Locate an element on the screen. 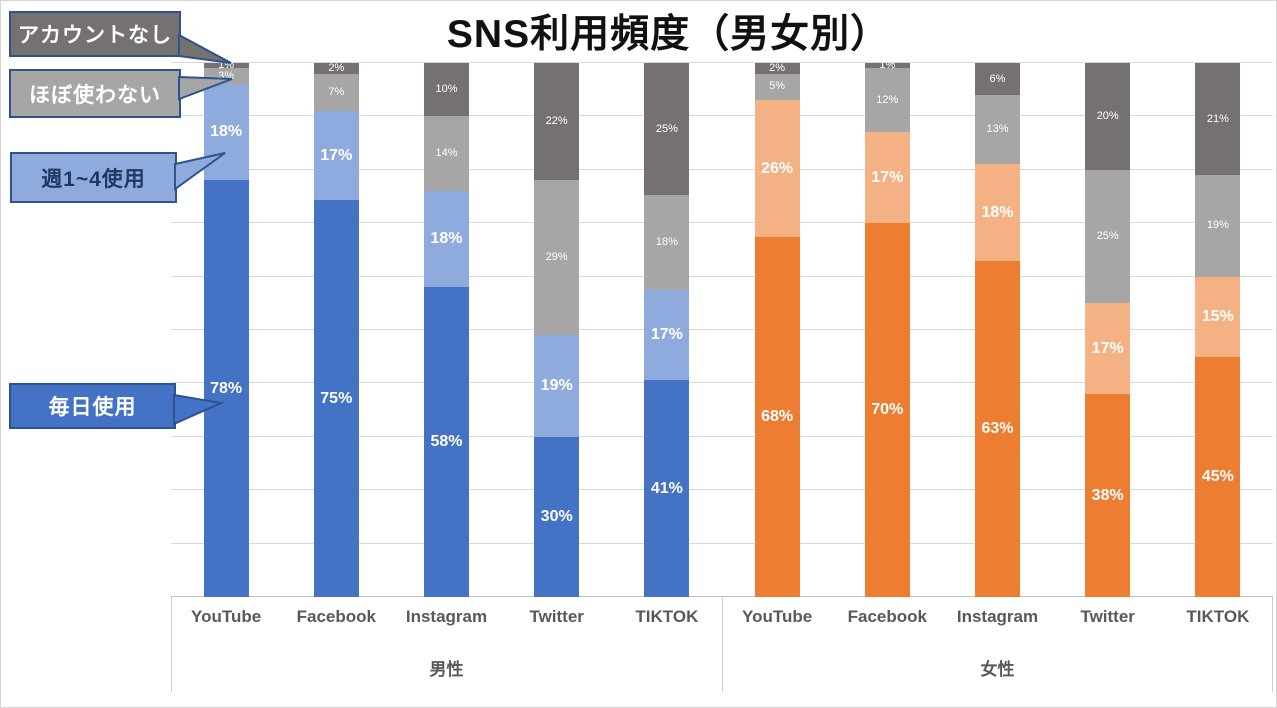  segment-value-label: 20% is located at coordinates (1107, 115).